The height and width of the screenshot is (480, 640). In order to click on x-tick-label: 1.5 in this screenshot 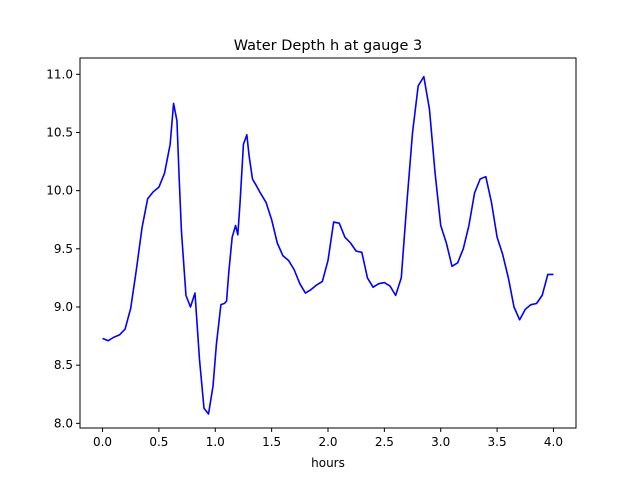, I will do `click(271, 442)`.